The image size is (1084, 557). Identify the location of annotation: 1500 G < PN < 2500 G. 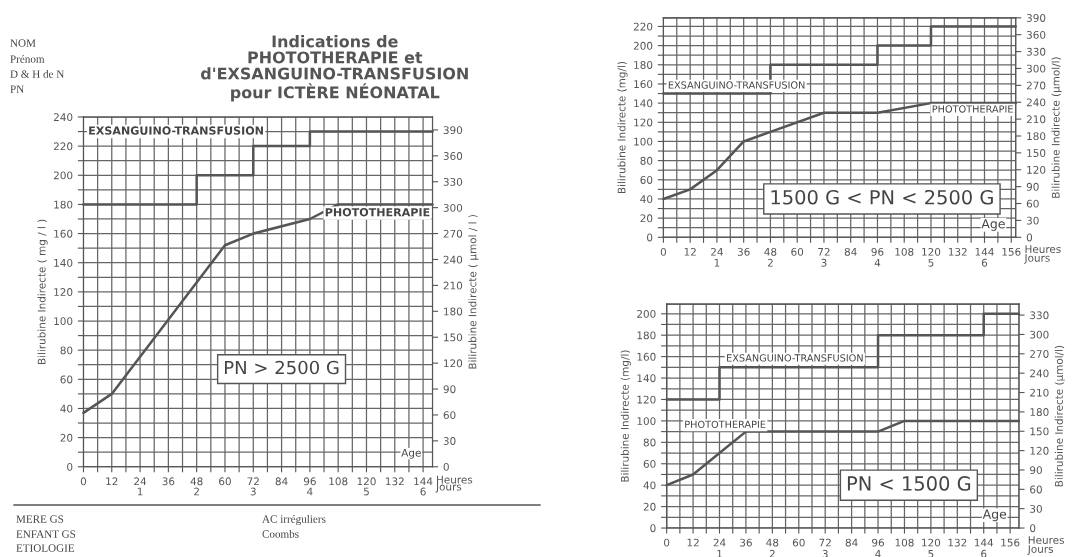
(882, 197).